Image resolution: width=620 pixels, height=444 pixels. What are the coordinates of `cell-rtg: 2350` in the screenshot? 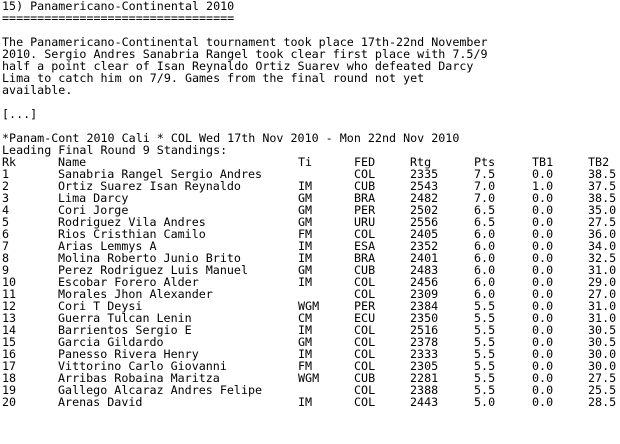 It's located at (424, 318).